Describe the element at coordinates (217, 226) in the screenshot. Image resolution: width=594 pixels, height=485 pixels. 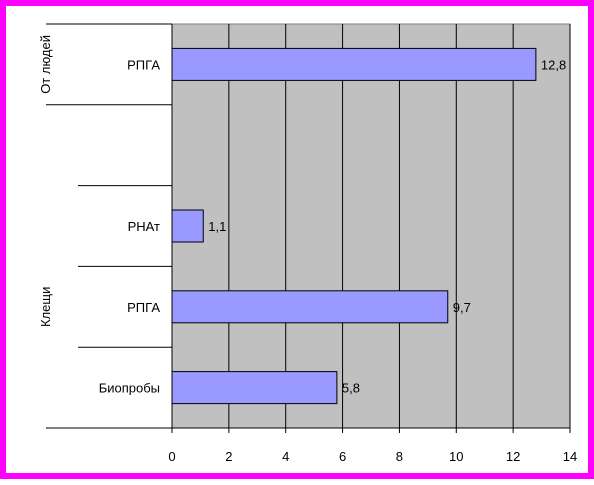
I see `data-label: 1,1` at that location.